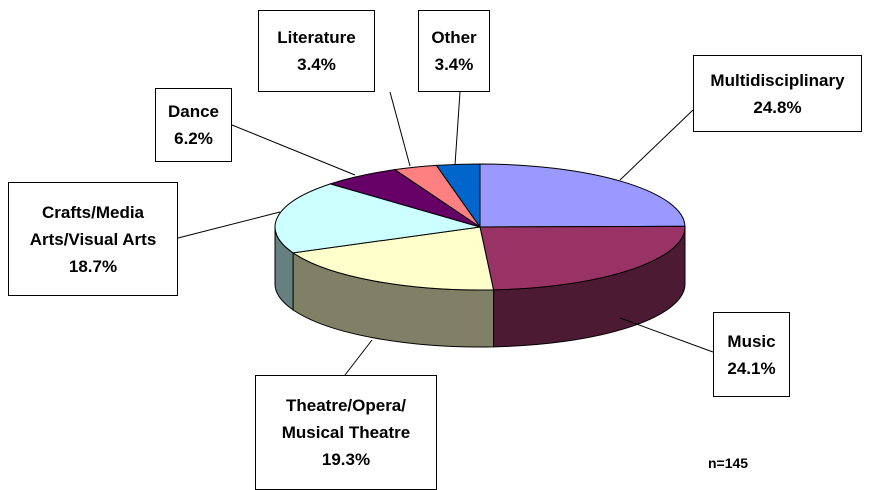 The height and width of the screenshot is (490, 872). What do you see at coordinates (751, 354) in the screenshot?
I see `slice-label: Music 24.1%` at bounding box center [751, 354].